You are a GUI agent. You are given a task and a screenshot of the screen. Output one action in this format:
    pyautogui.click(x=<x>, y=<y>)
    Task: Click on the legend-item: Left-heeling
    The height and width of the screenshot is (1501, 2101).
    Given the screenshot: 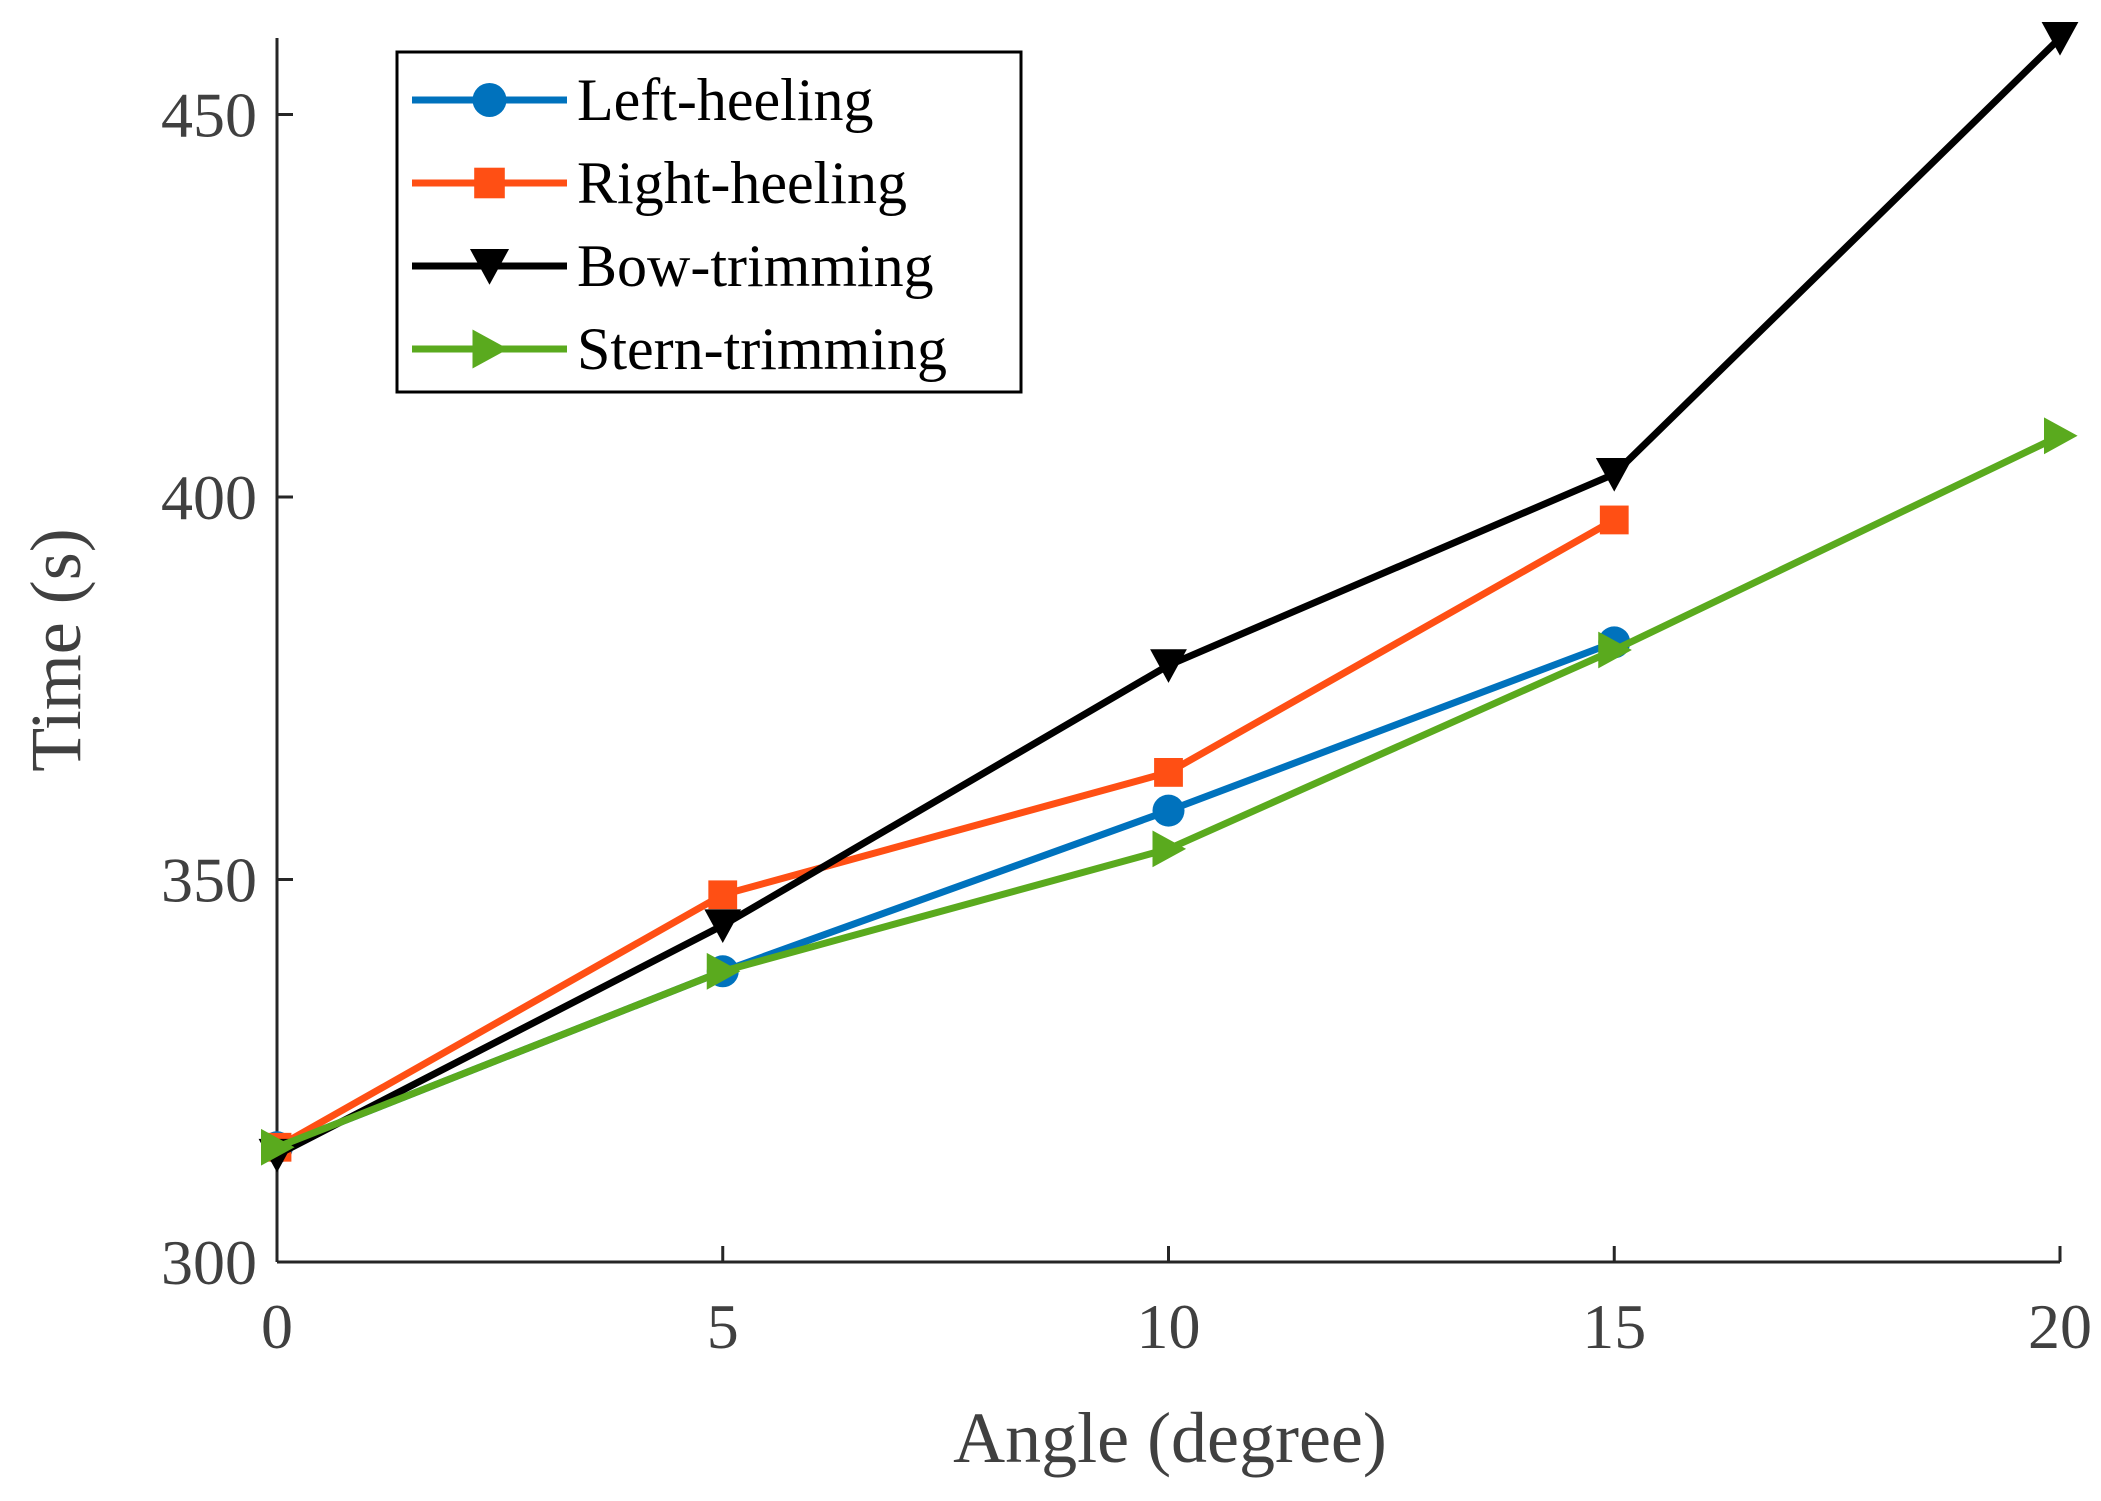 What is the action you would take?
    pyautogui.click(x=643, y=100)
    